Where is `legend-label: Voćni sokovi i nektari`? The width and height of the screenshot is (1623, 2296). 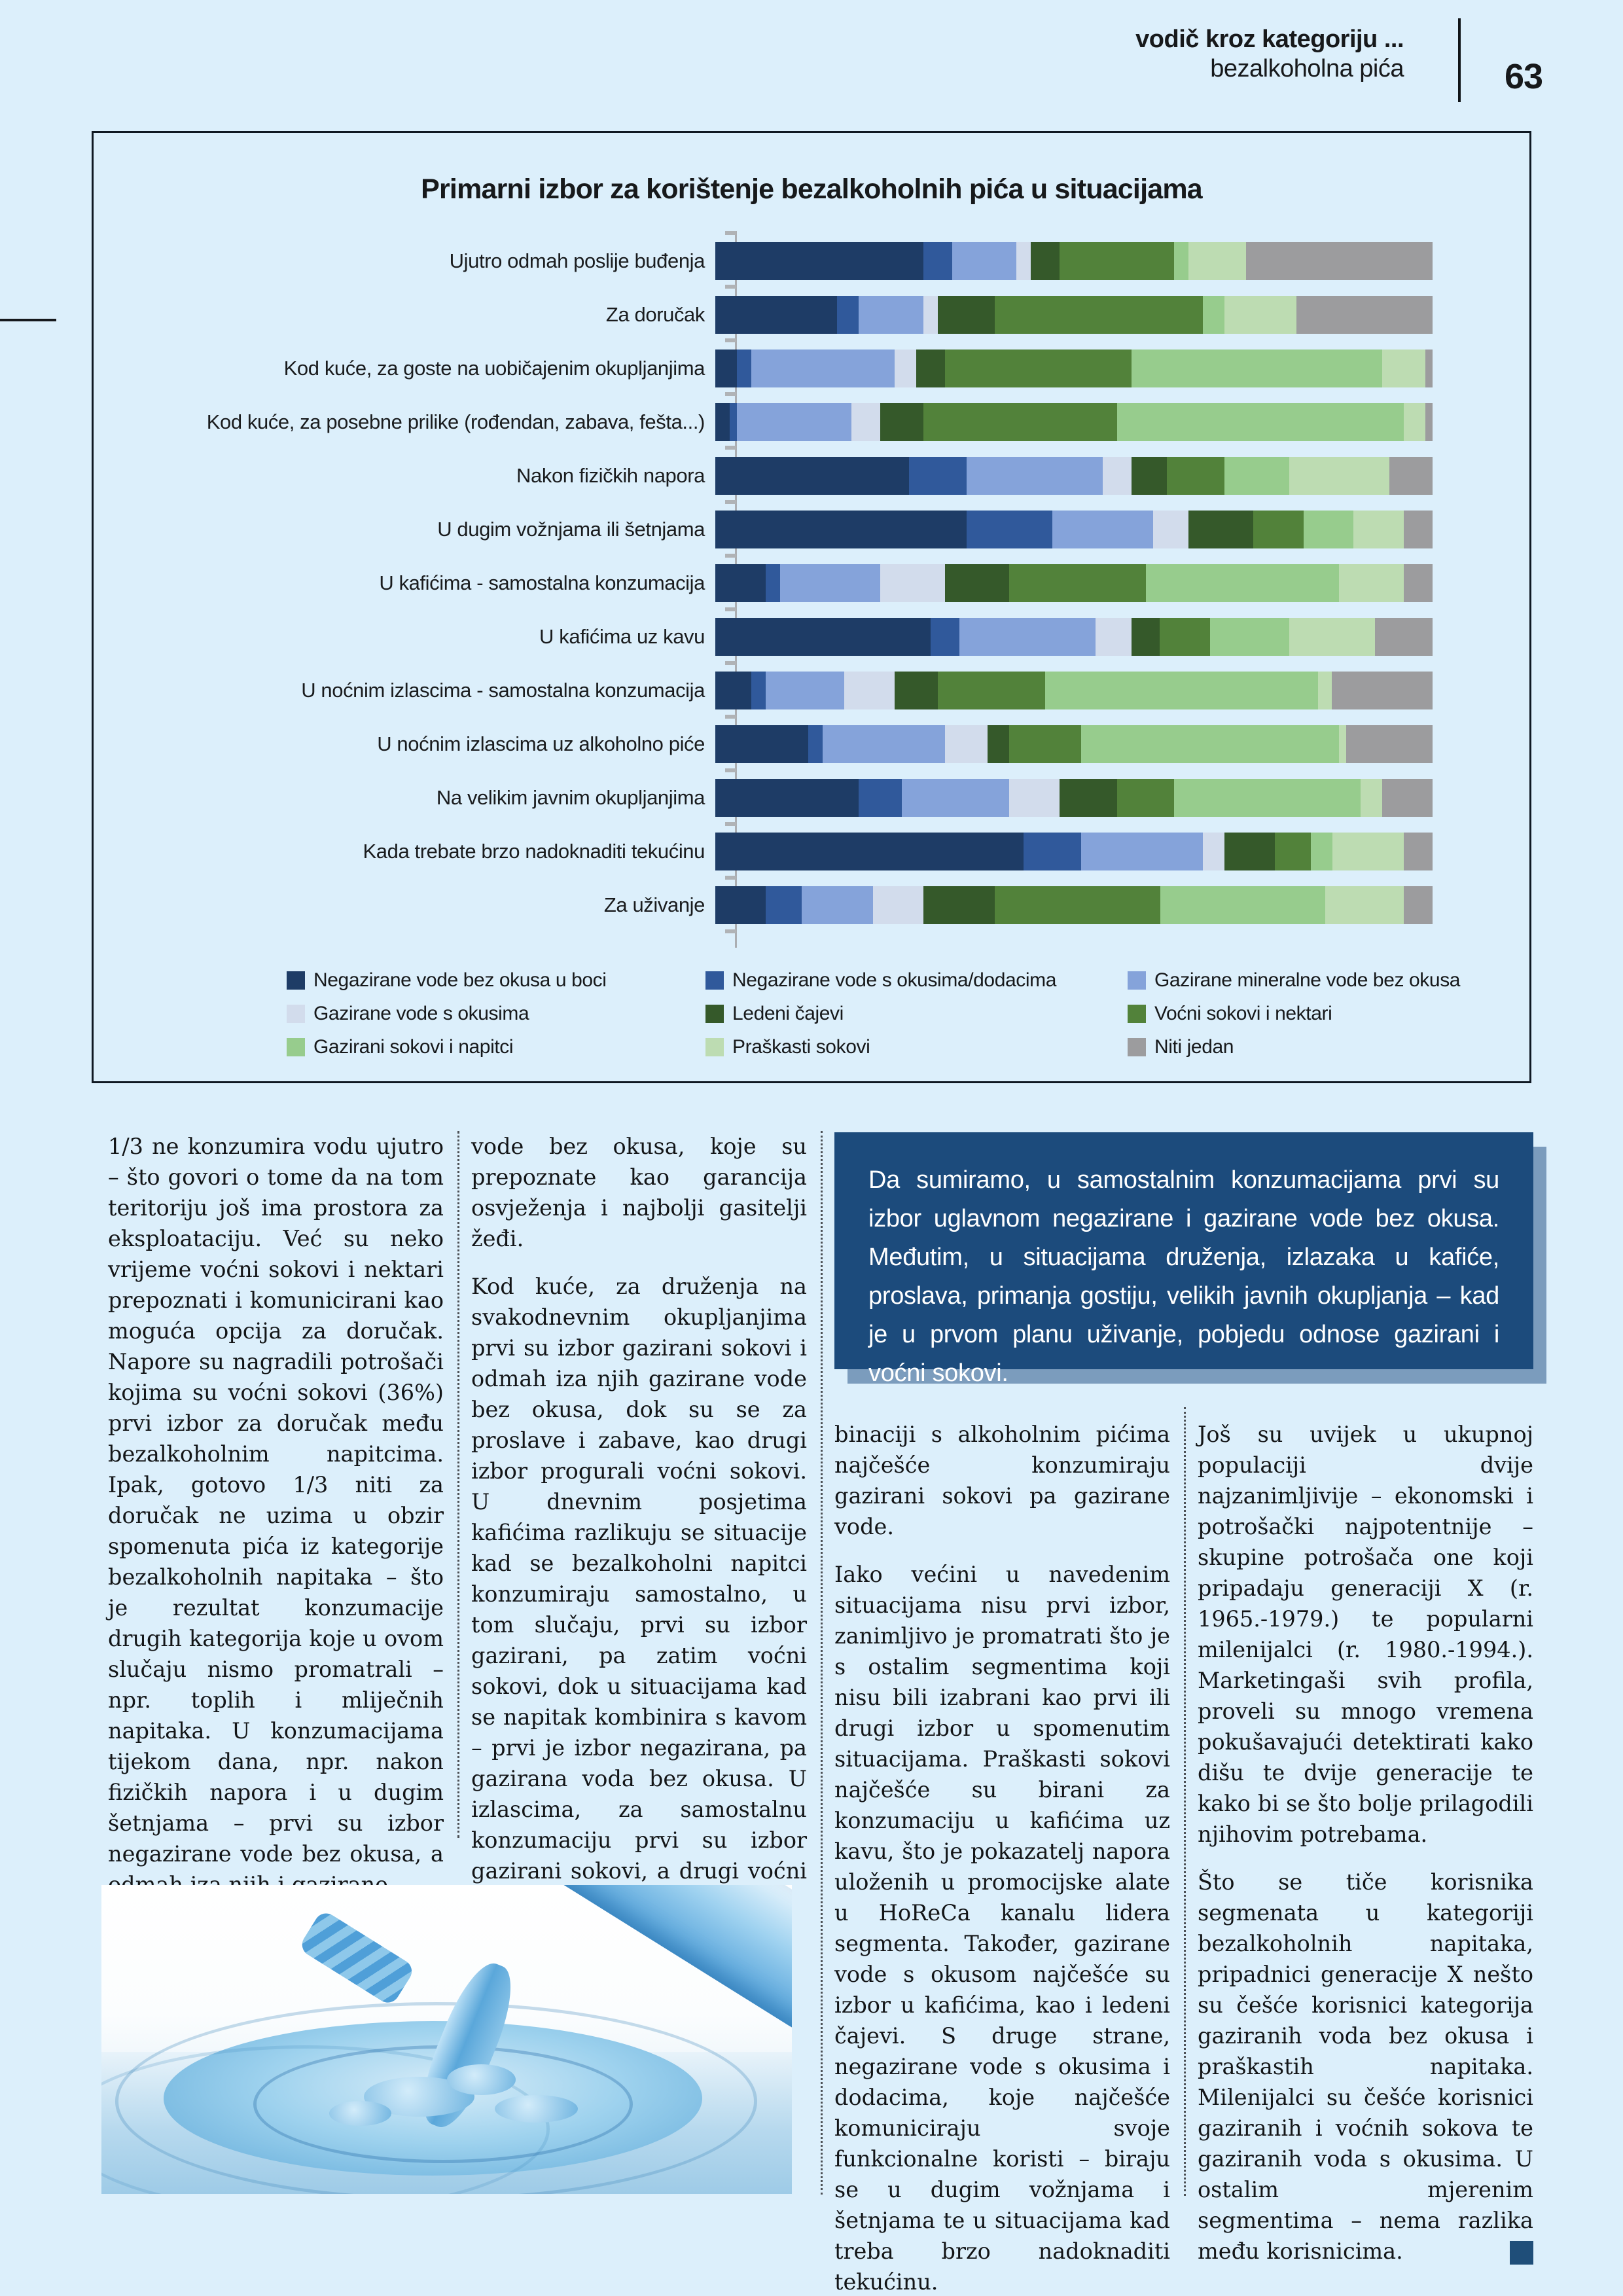
legend-label: Voćni sokovi i nektari is located at coordinates (1243, 1013).